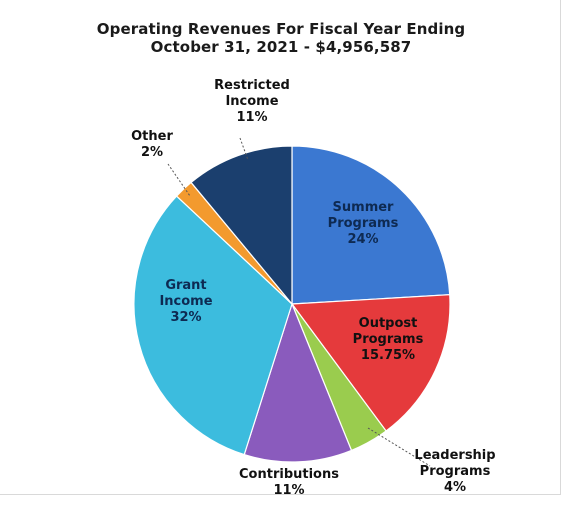  Describe the element at coordinates (289, 474) in the screenshot. I see `slice-label-line: Contributions` at that location.